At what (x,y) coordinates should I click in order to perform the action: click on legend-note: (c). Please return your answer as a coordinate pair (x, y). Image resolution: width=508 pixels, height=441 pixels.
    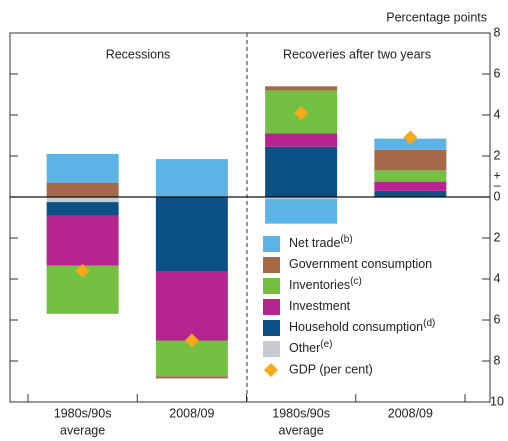
    Looking at the image, I should click on (356, 281).